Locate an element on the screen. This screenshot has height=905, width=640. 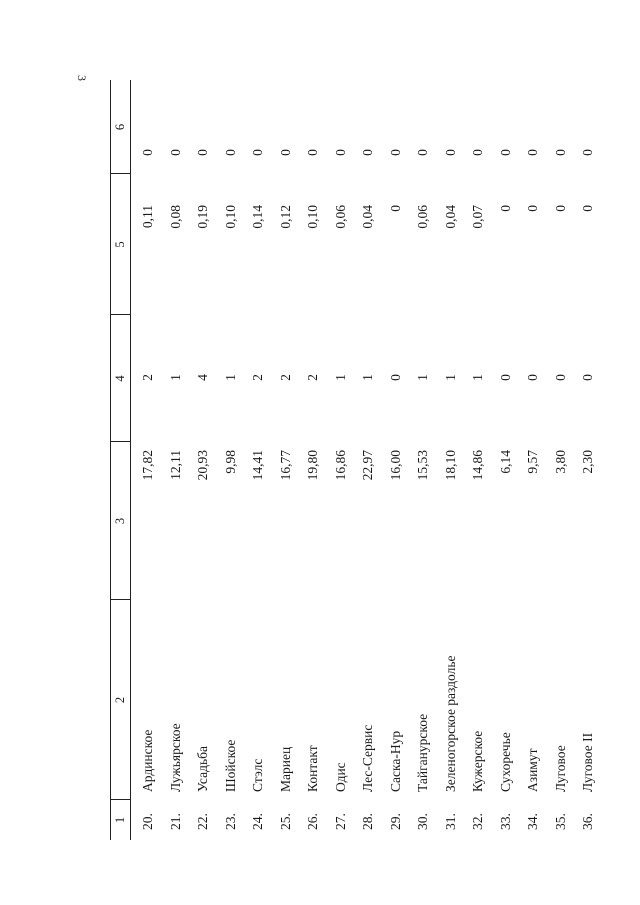
table-row: 32. Кужерское 14,86 1 0,07 0 is located at coordinates (478, 460).